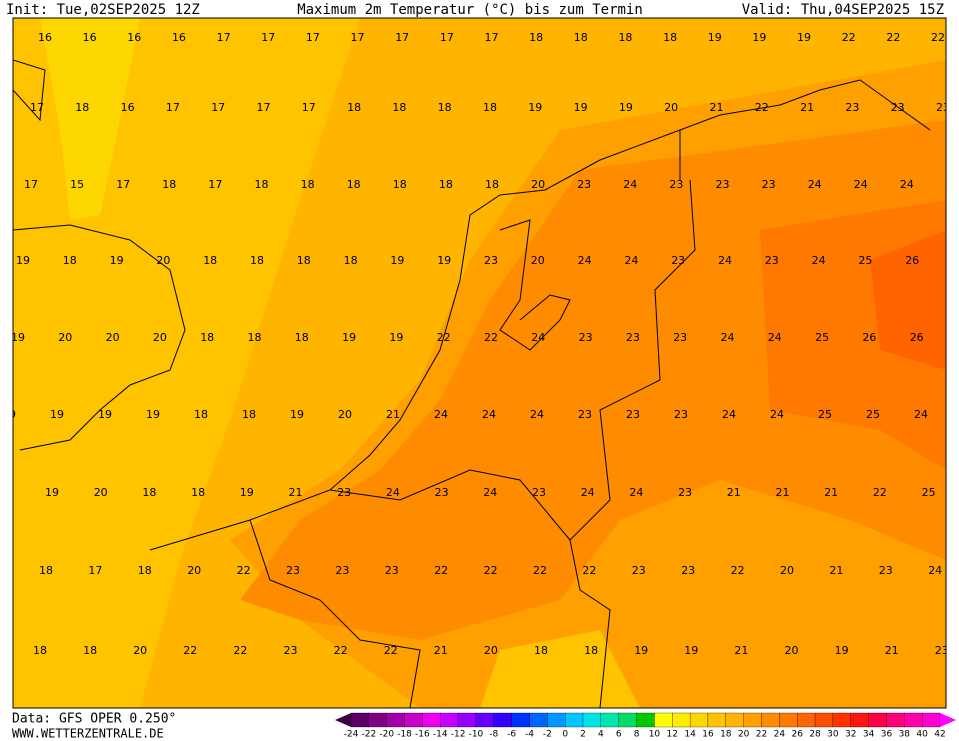 The image size is (959, 741). I want to click on scale-label: 36, so click(887, 735).